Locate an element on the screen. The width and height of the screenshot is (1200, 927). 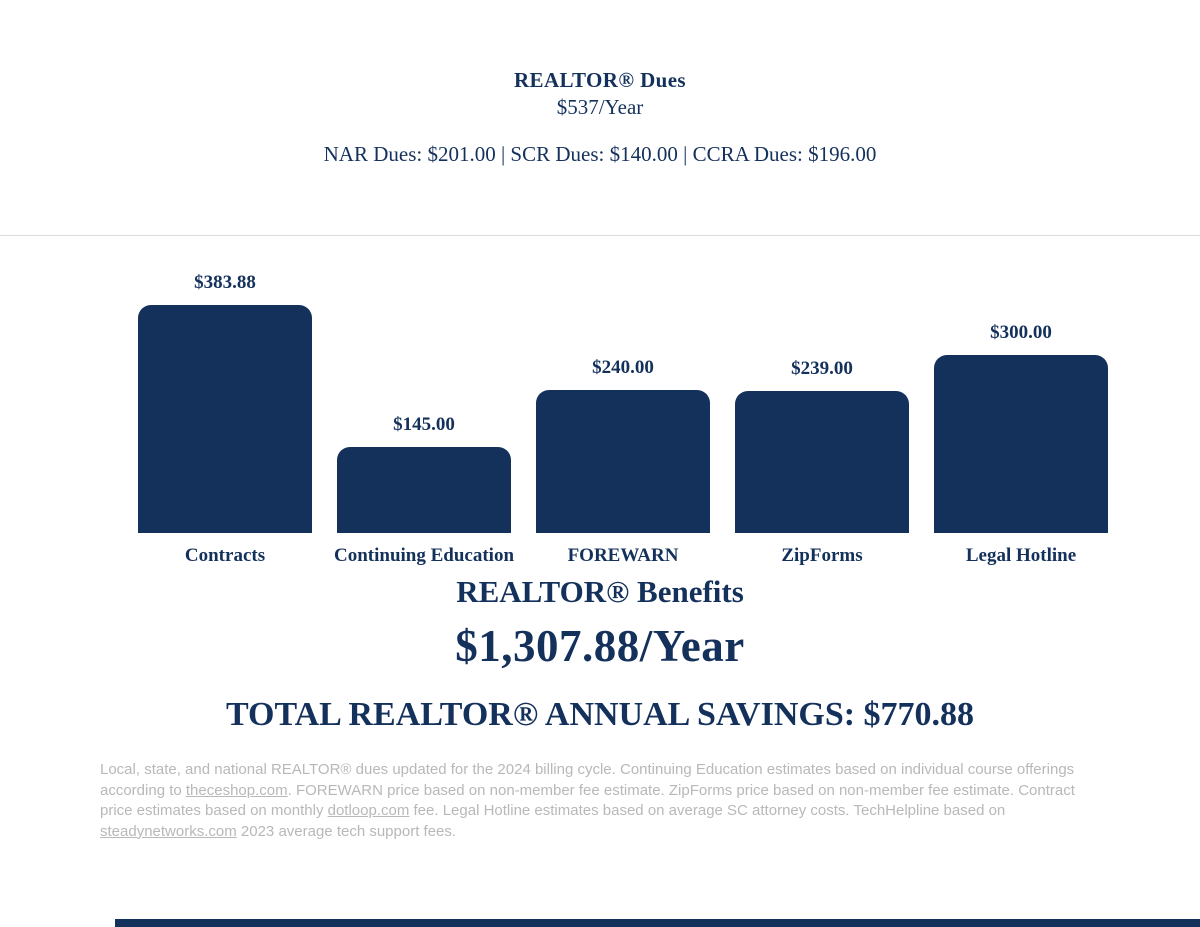
bar-value-label: $300.00 is located at coordinates (1021, 332).